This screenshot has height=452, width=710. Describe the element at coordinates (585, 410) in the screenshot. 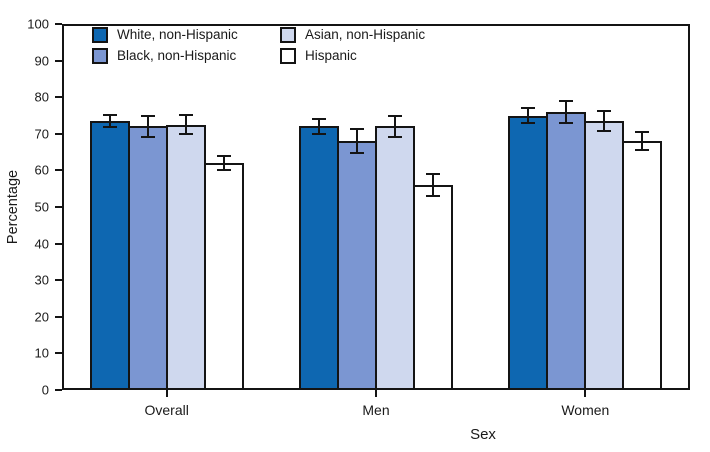

I see `x-category-label-women: Women` at that location.